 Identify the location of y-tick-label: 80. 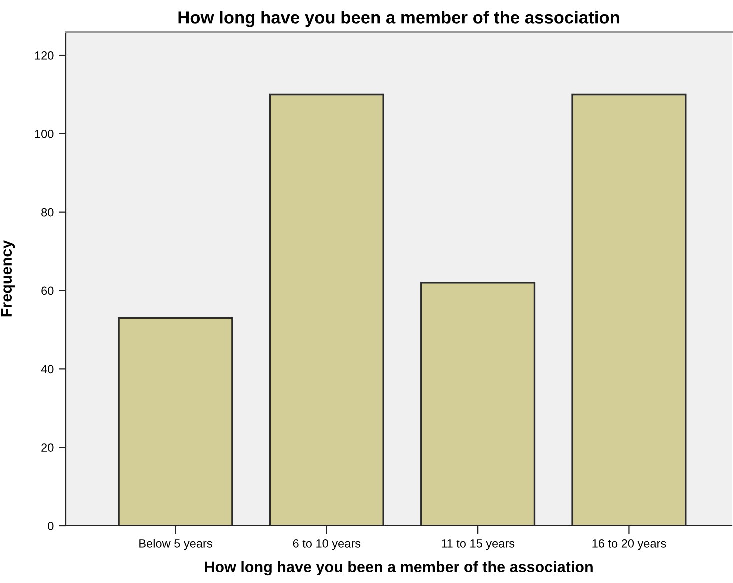
(48, 212).